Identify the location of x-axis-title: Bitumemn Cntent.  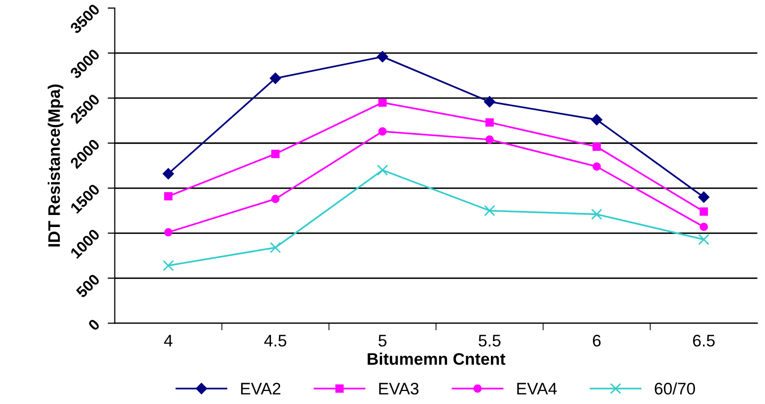
(437, 358).